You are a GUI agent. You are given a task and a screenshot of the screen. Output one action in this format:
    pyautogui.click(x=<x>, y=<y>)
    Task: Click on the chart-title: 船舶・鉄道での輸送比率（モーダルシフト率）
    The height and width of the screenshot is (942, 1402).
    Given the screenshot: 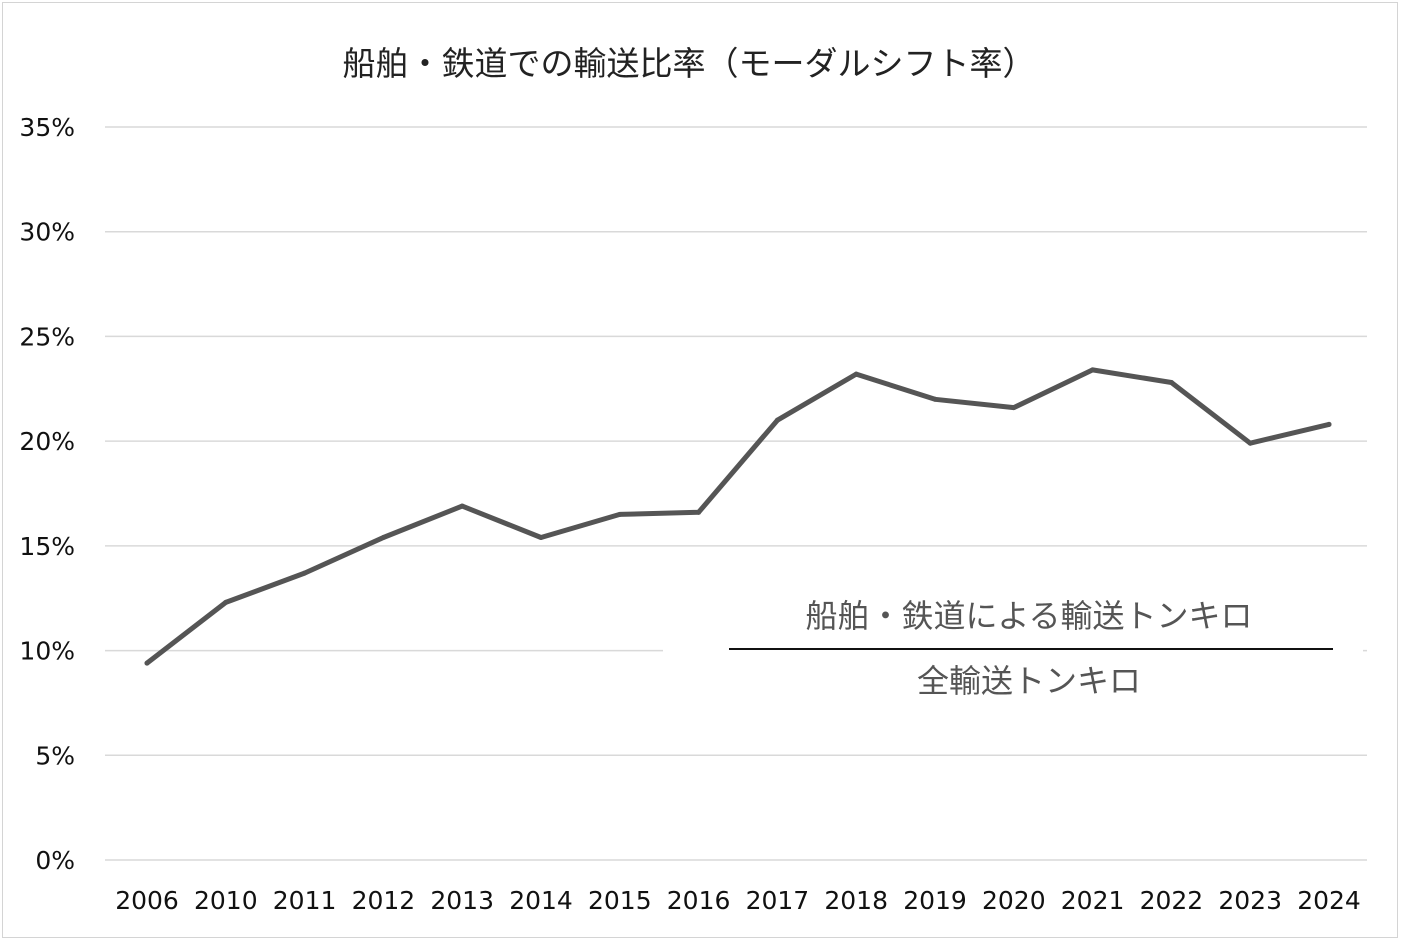 What is the action you would take?
    pyautogui.click(x=689, y=63)
    